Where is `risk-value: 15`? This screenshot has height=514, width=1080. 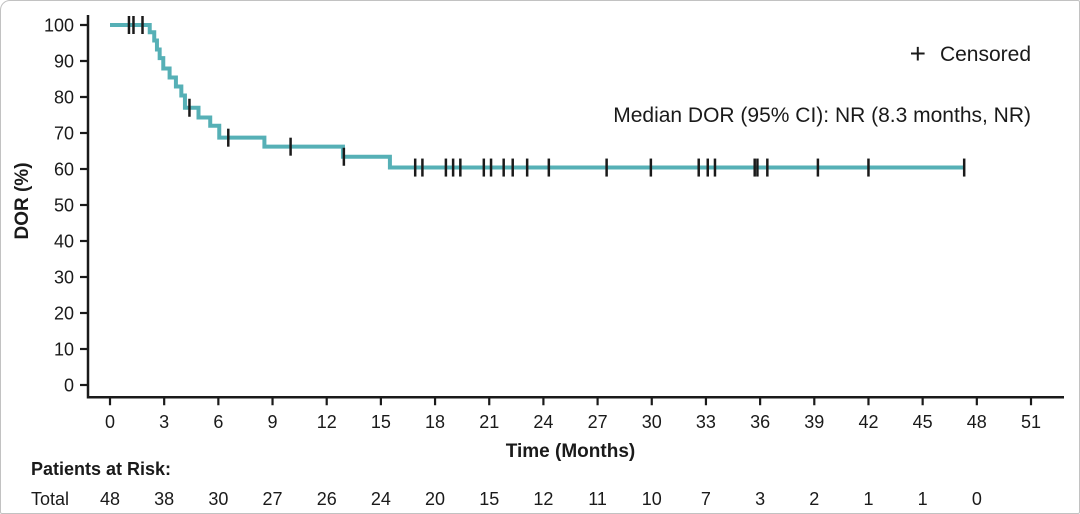 risk-value: 15 is located at coordinates (489, 499).